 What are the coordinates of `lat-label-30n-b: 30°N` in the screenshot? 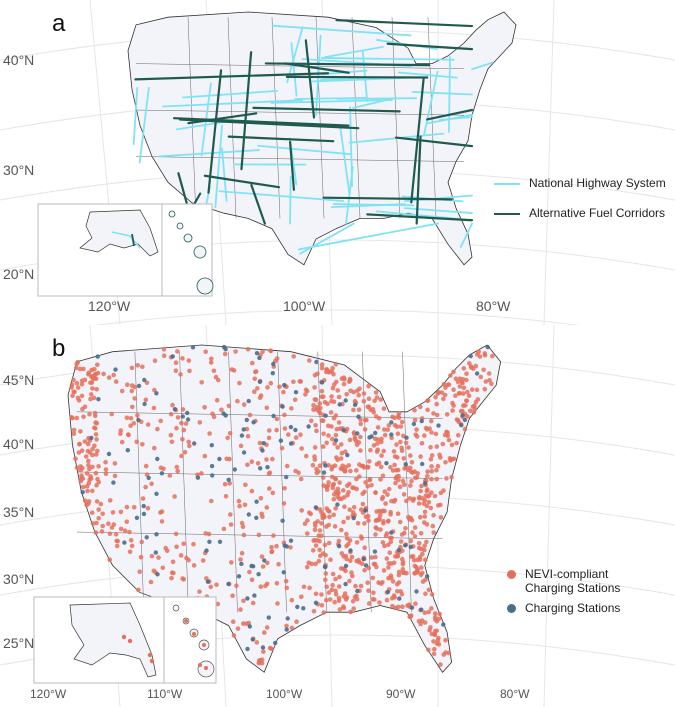 It's located at (19, 579).